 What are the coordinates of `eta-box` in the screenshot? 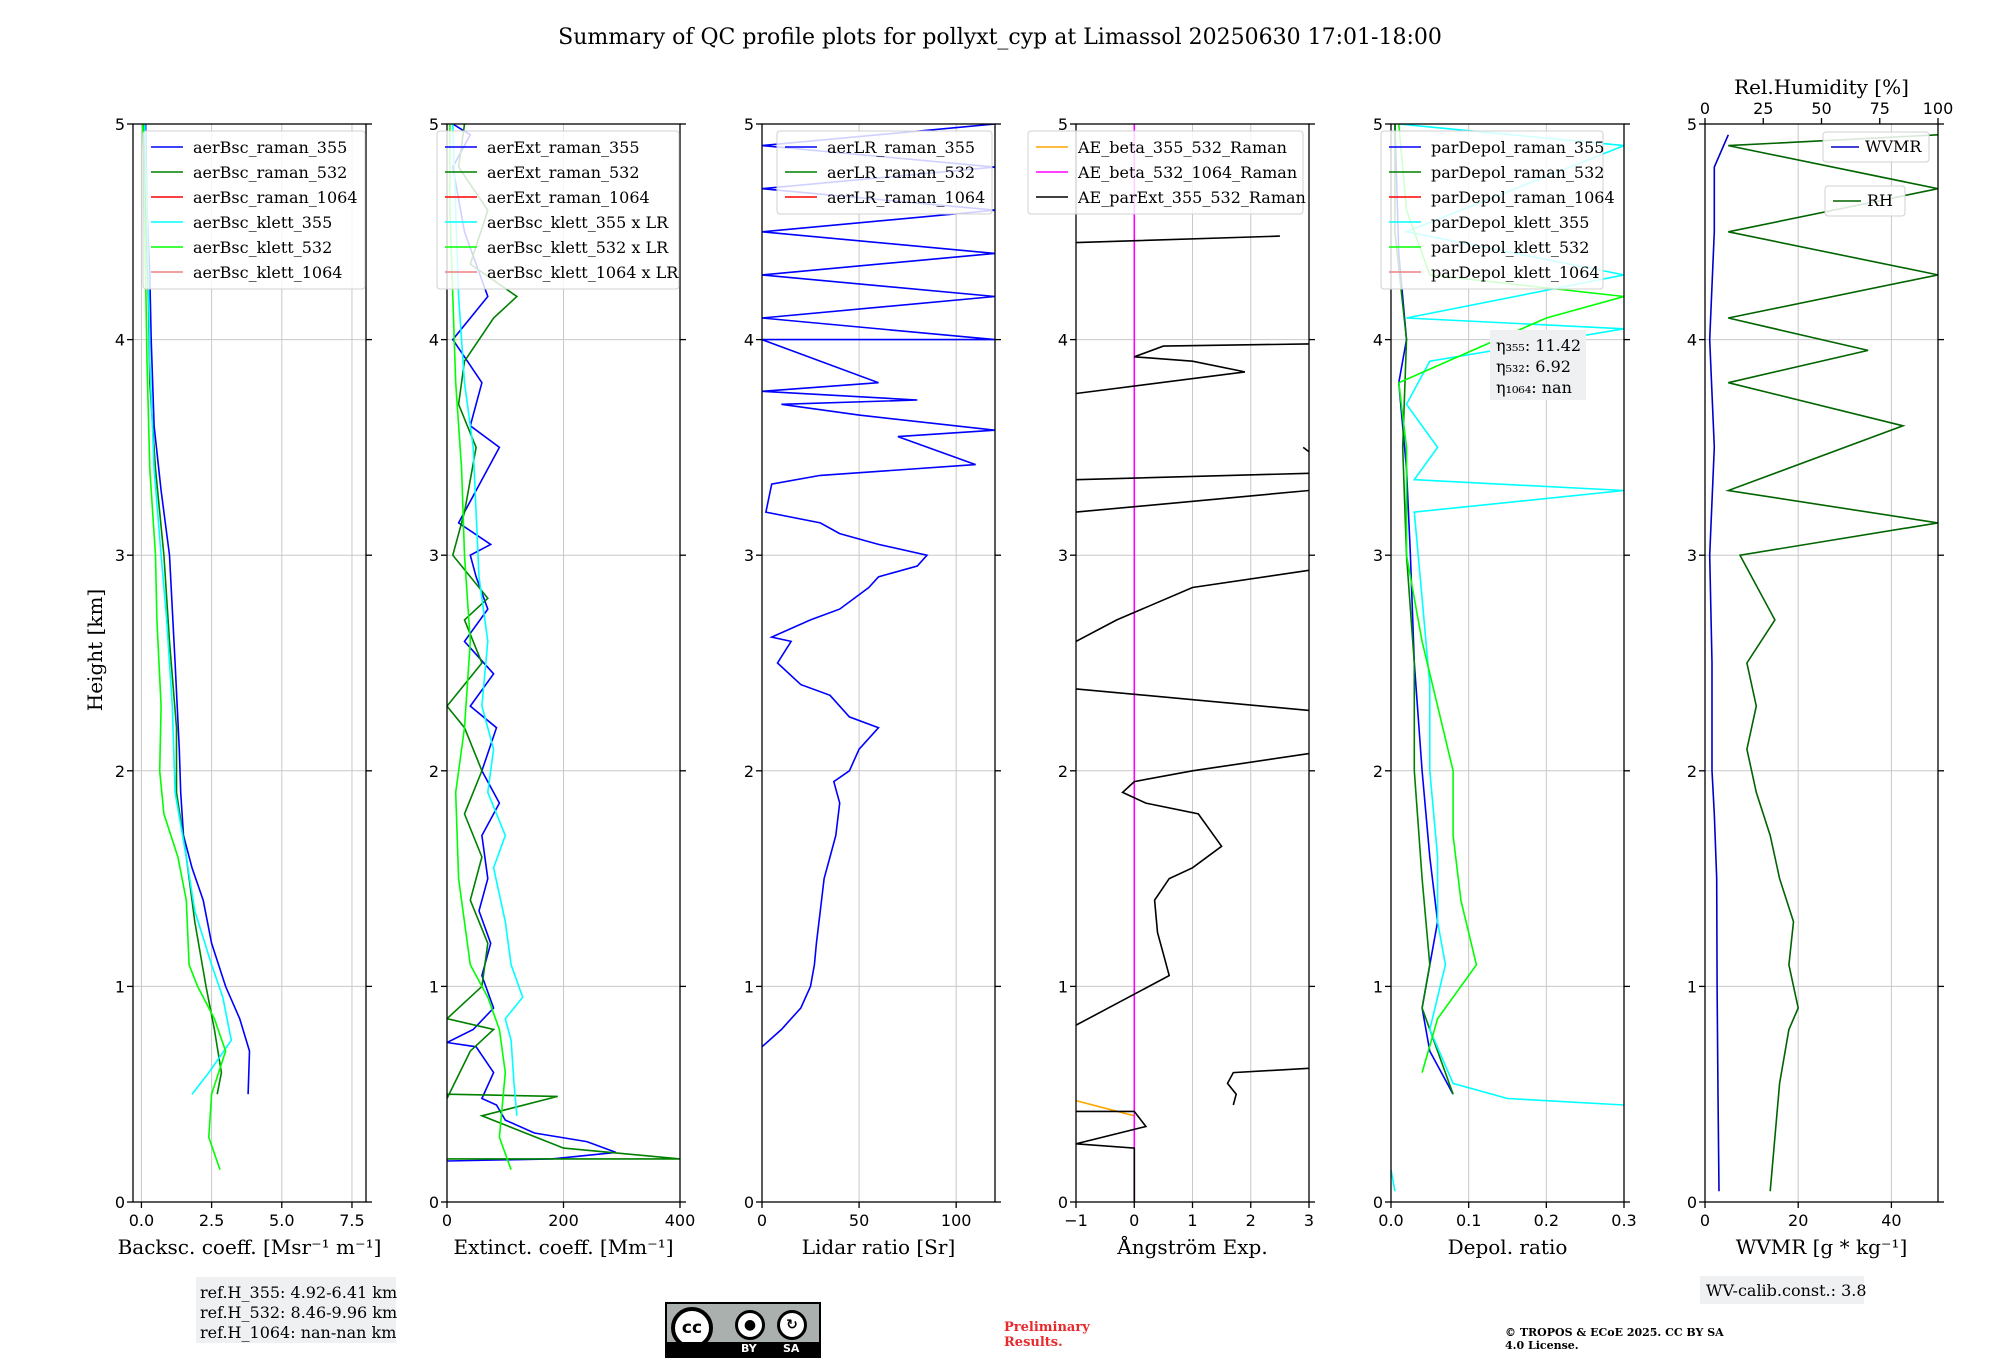 It's located at (1538, 365).